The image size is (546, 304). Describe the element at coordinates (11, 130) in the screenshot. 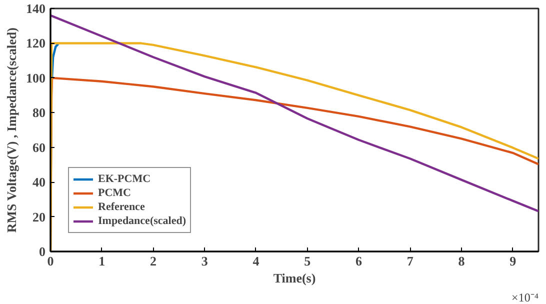

I see `y-axis-title: RMS Voltage(V) , Impedance(scaled)` at that location.